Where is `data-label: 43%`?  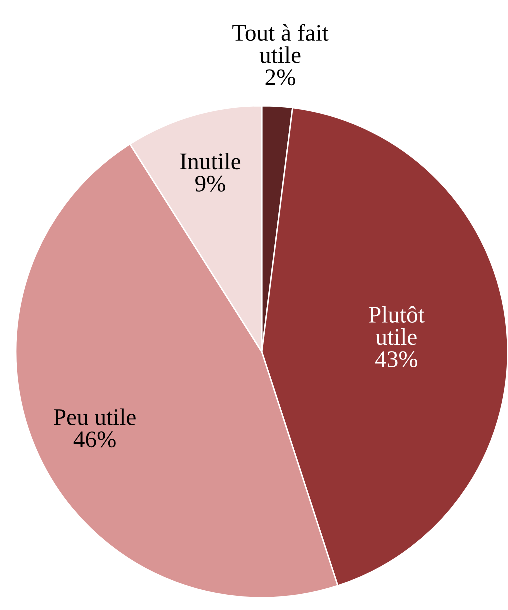
data-label: 43% is located at coordinates (397, 359).